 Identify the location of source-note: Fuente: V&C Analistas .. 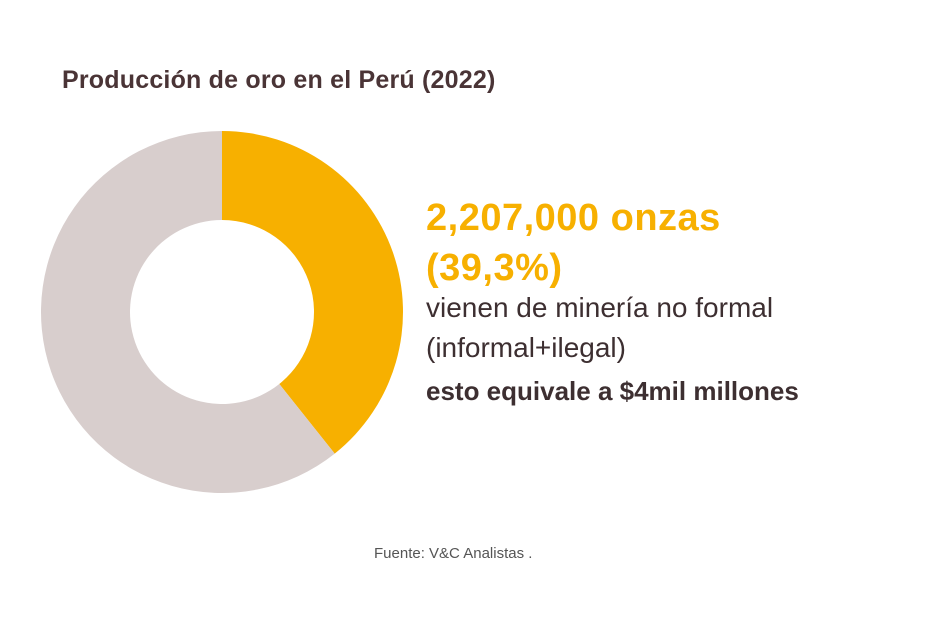
(453, 553).